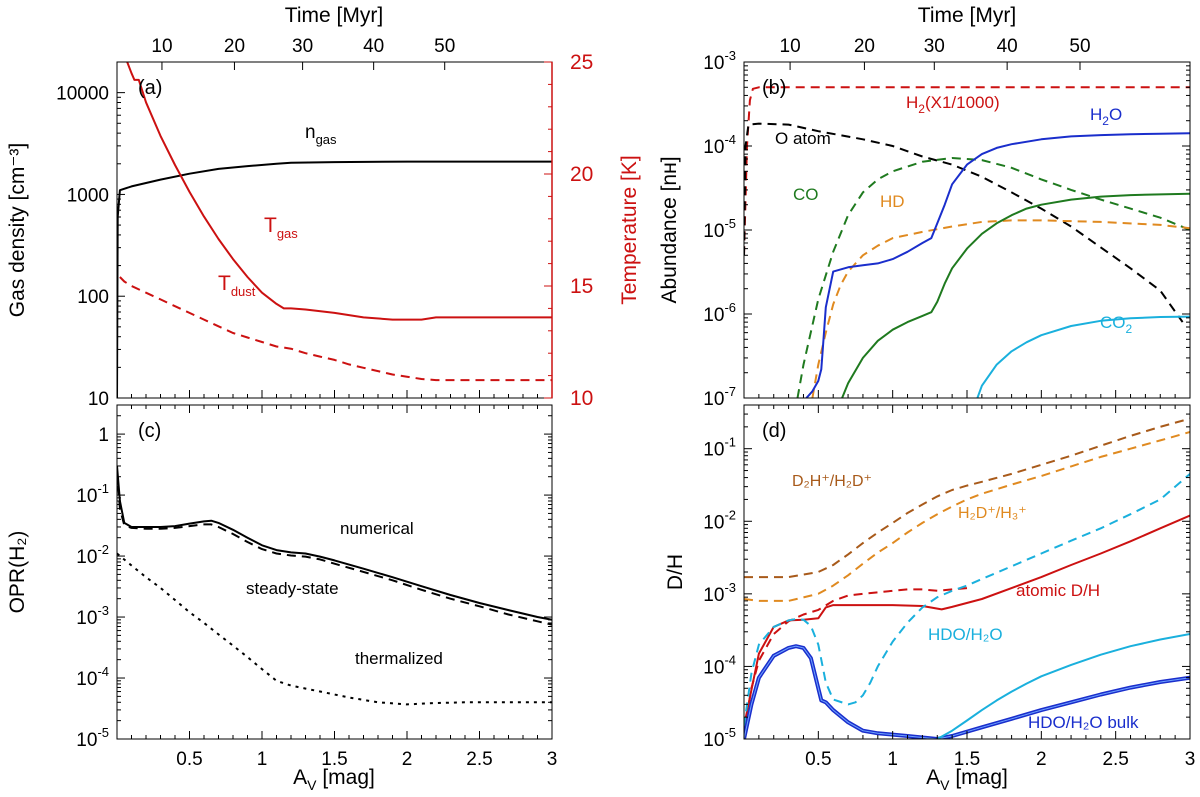 The width and height of the screenshot is (1200, 797). What do you see at coordinates (581, 62) in the screenshot?
I see `panel-a-y2tick-label: 25` at bounding box center [581, 62].